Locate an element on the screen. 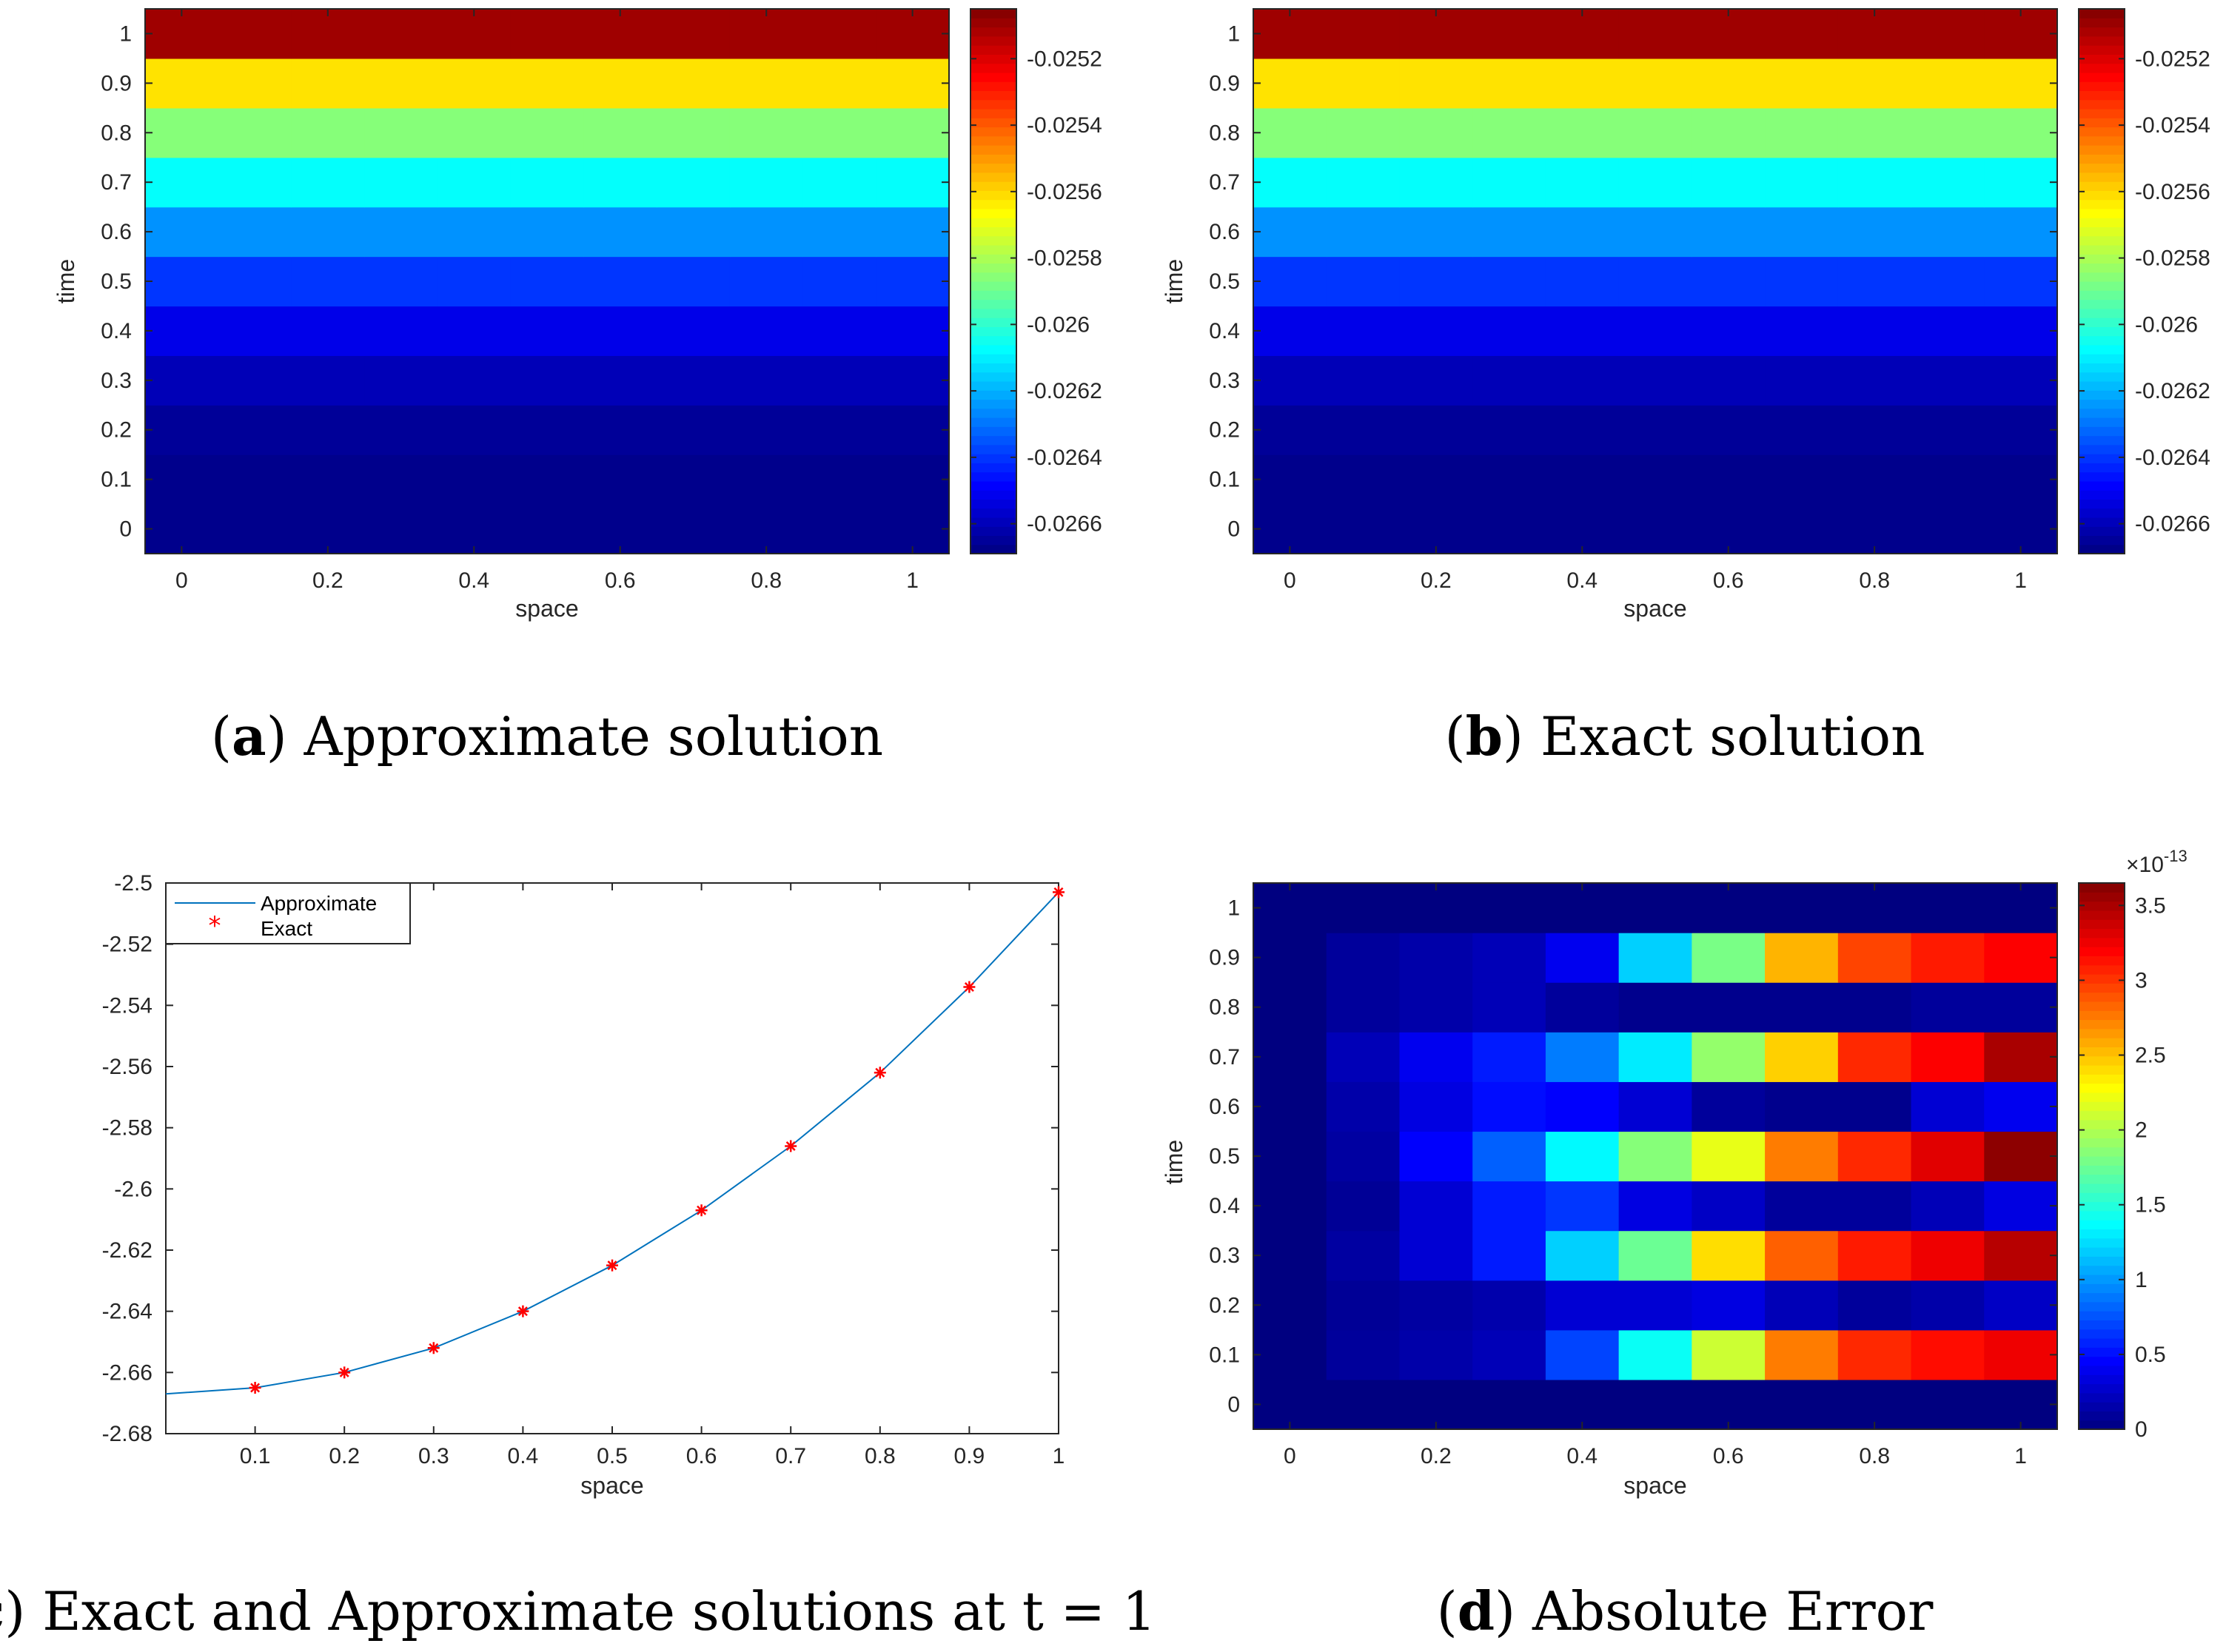 This screenshot has width=2226, height=1652. x-tick-label: 0.7 is located at coordinates (790, 1456).